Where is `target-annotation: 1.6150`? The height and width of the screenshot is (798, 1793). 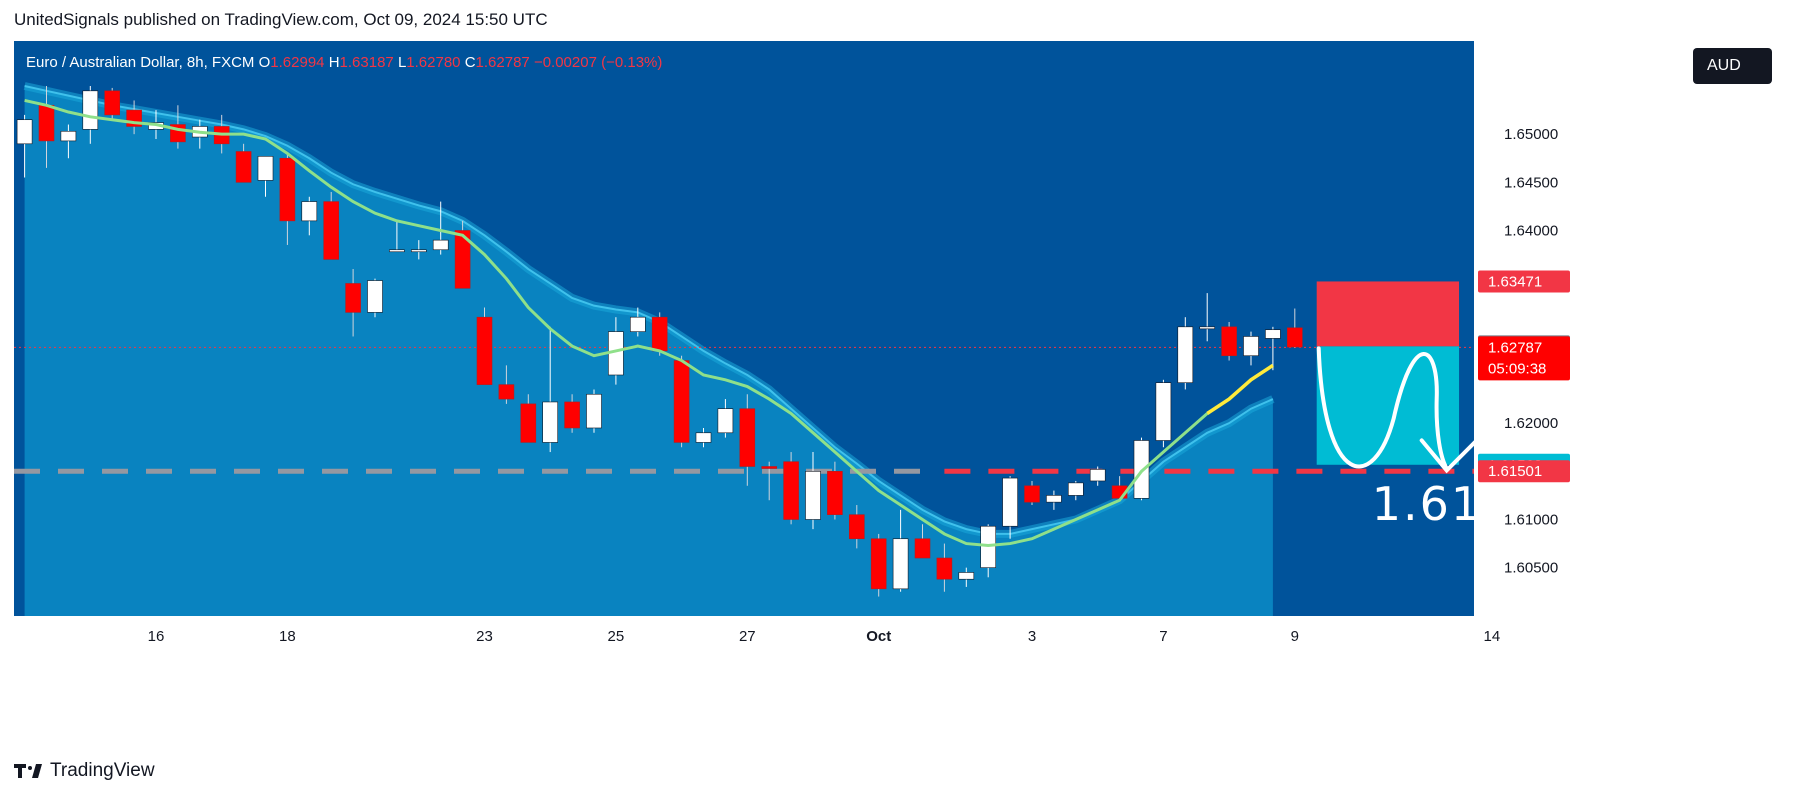 target-annotation: 1.6150 is located at coordinates (1458, 504).